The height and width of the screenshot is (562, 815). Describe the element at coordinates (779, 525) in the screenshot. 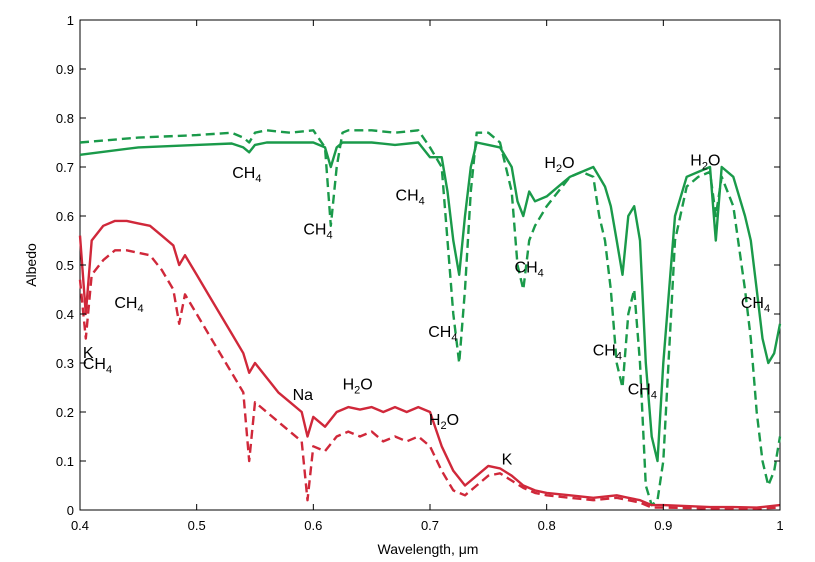

I see `x-tick-label: 1` at that location.